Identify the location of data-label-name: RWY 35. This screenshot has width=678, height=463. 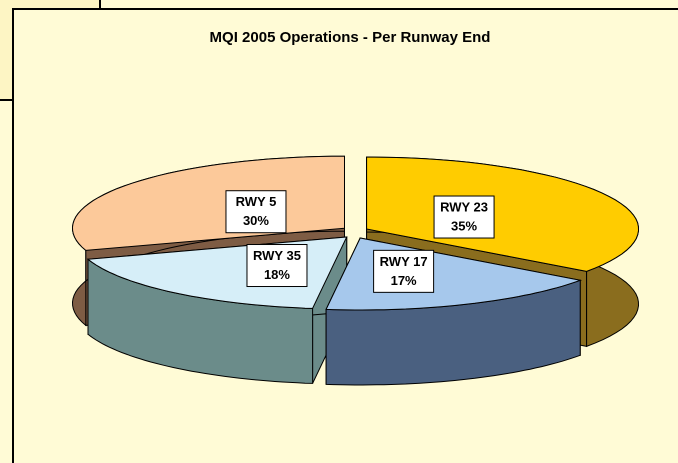
(277, 255).